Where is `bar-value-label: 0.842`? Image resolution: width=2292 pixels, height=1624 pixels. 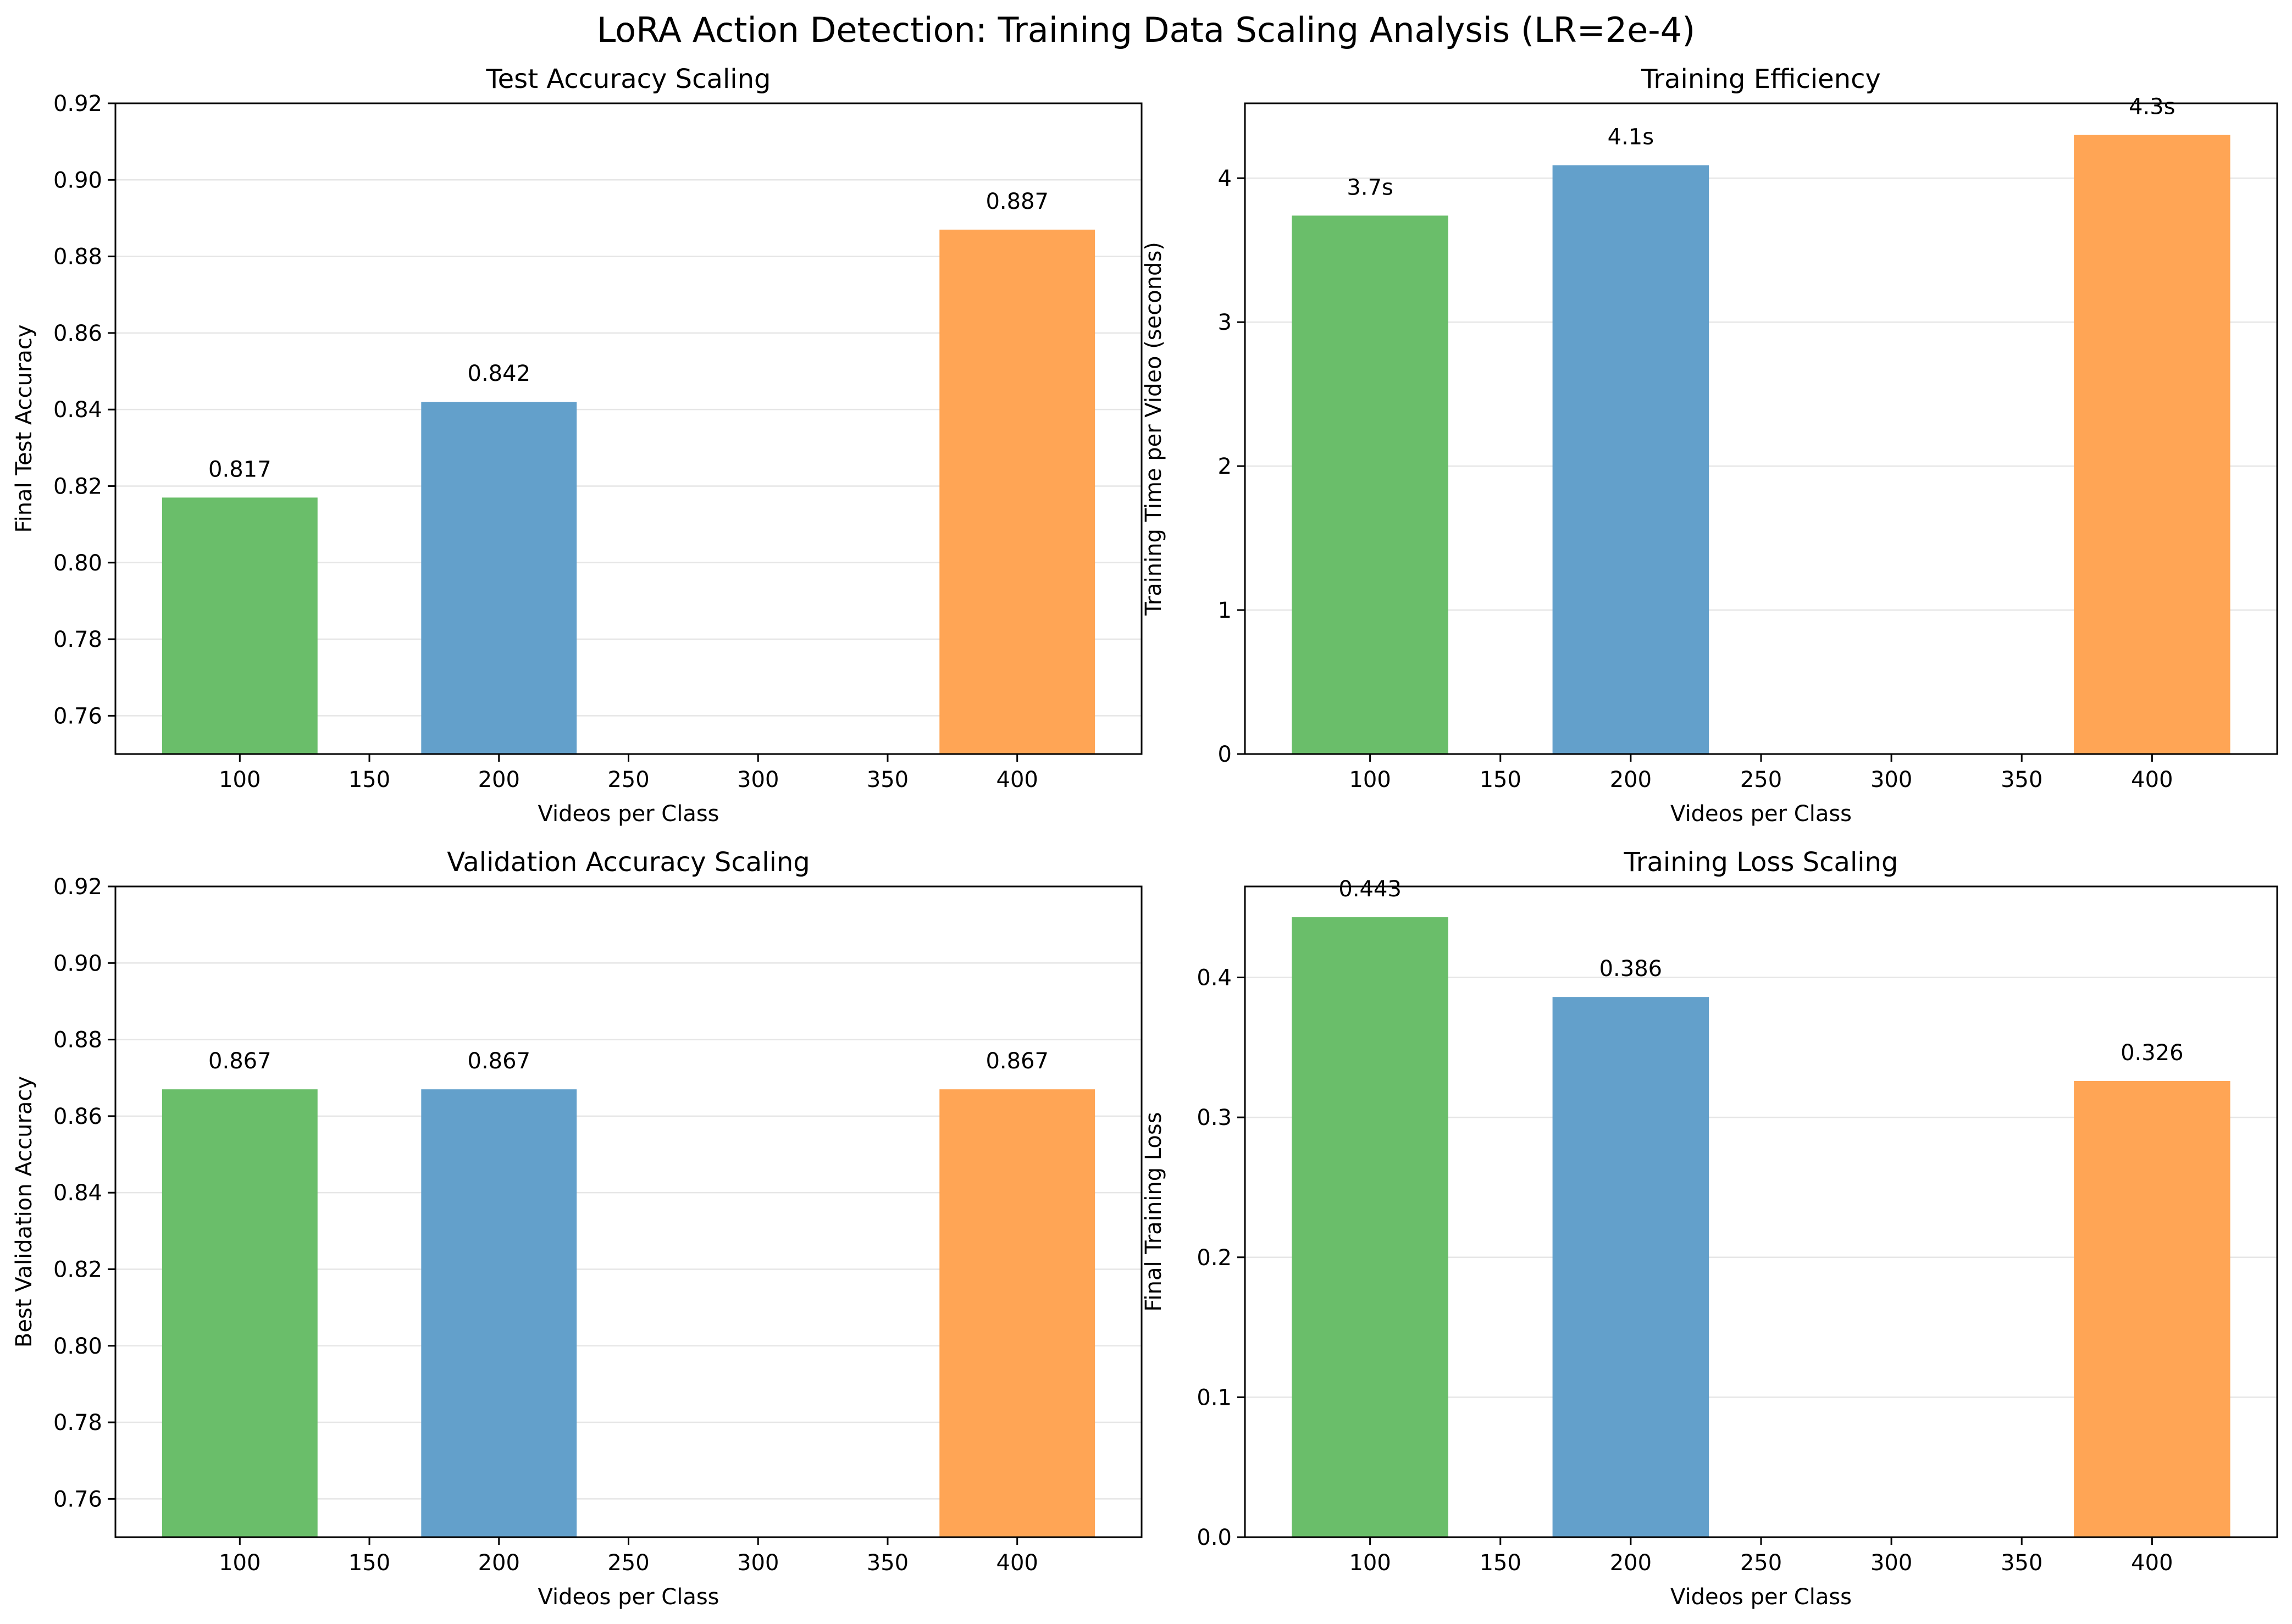
bar-value-label: 0.842 is located at coordinates (499, 373).